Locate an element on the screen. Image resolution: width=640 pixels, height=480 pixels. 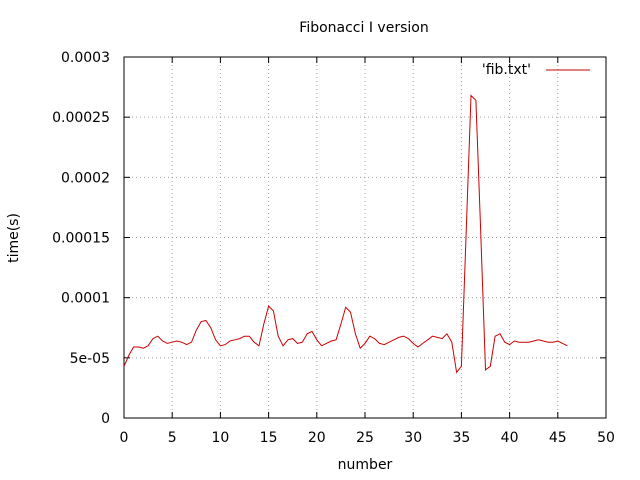
y-tick-label: 0 is located at coordinates (105, 419).